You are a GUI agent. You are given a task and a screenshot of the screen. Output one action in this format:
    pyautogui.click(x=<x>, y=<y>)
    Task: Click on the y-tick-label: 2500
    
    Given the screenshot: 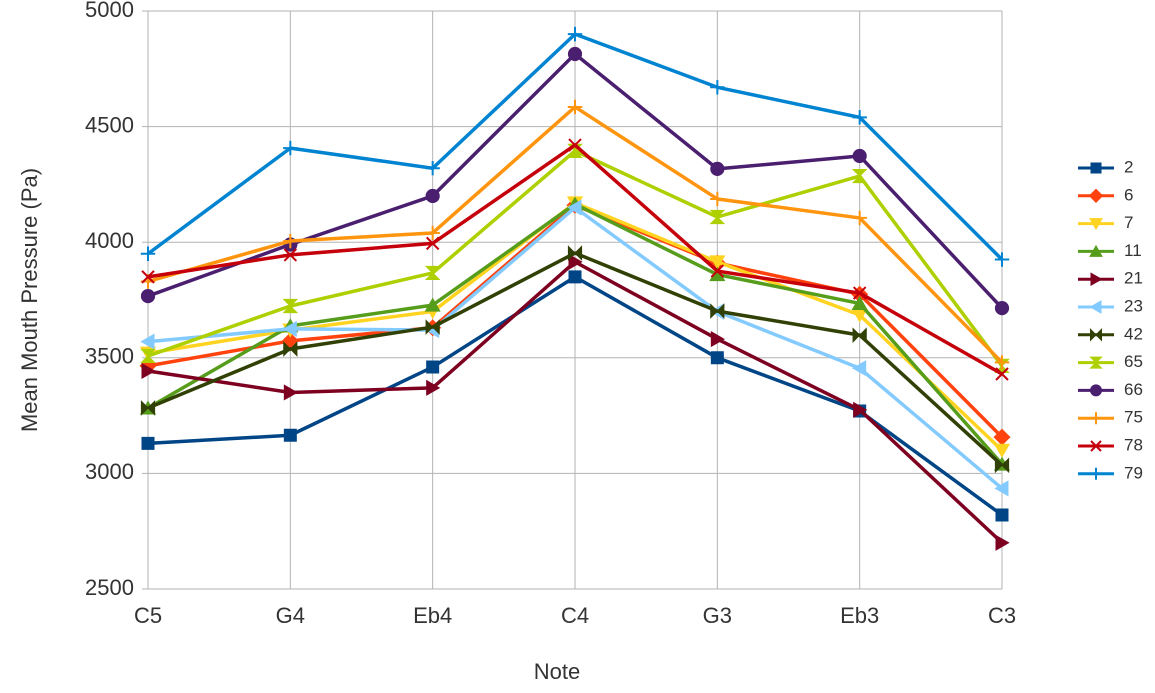 What is the action you would take?
    pyautogui.click(x=109, y=587)
    